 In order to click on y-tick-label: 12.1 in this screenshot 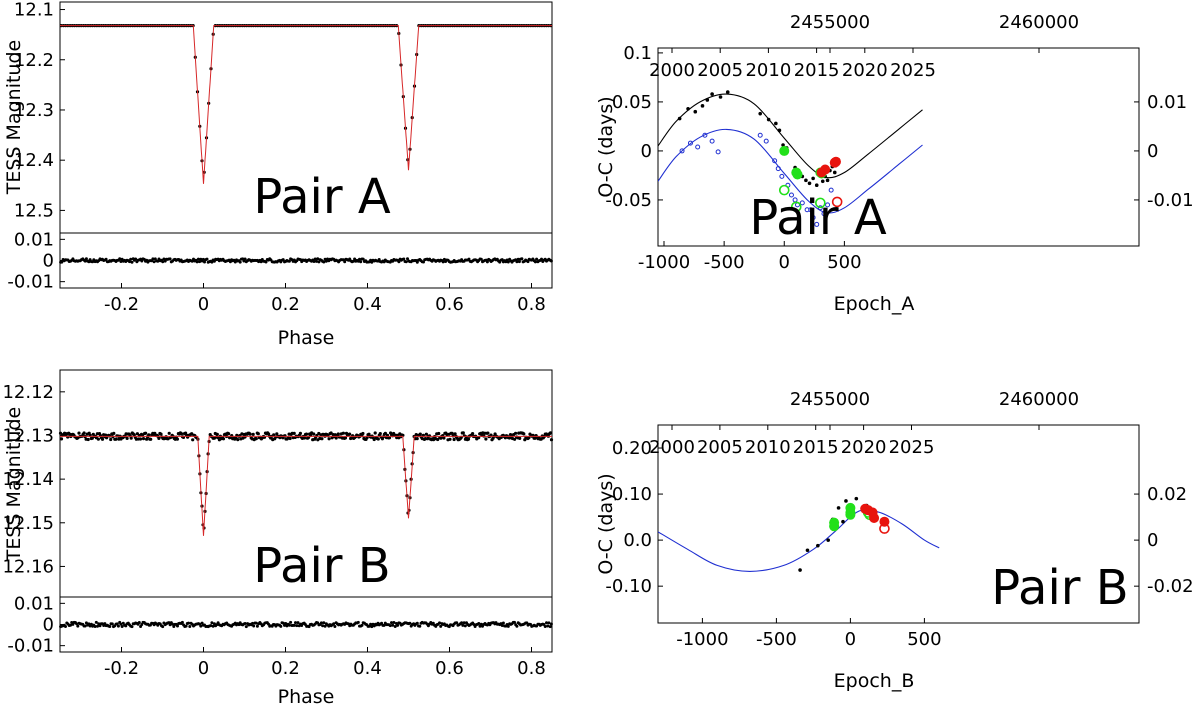, I will do `click(34, 10)`.